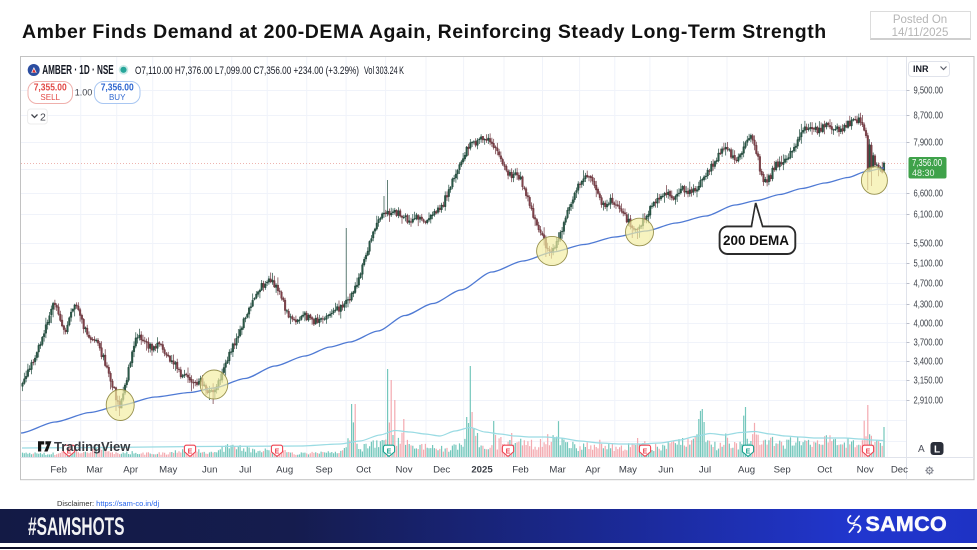 This screenshot has height=550, width=977. I want to click on svg-text: 2025, so click(482, 470).